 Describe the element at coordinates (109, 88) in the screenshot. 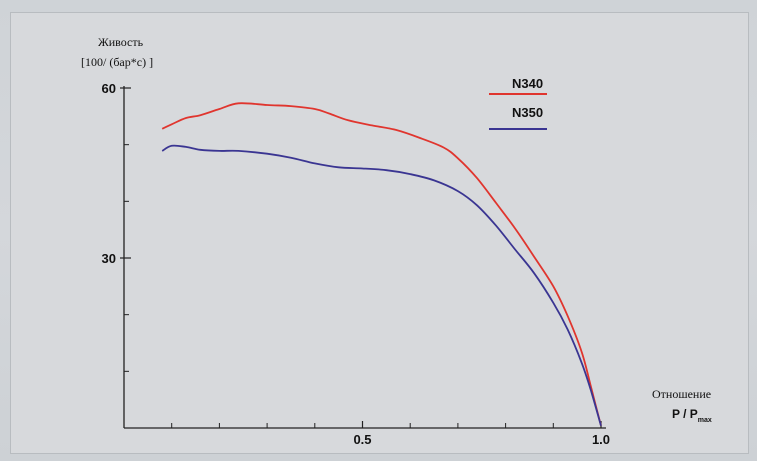

I see `y-tick-label: 60` at that location.